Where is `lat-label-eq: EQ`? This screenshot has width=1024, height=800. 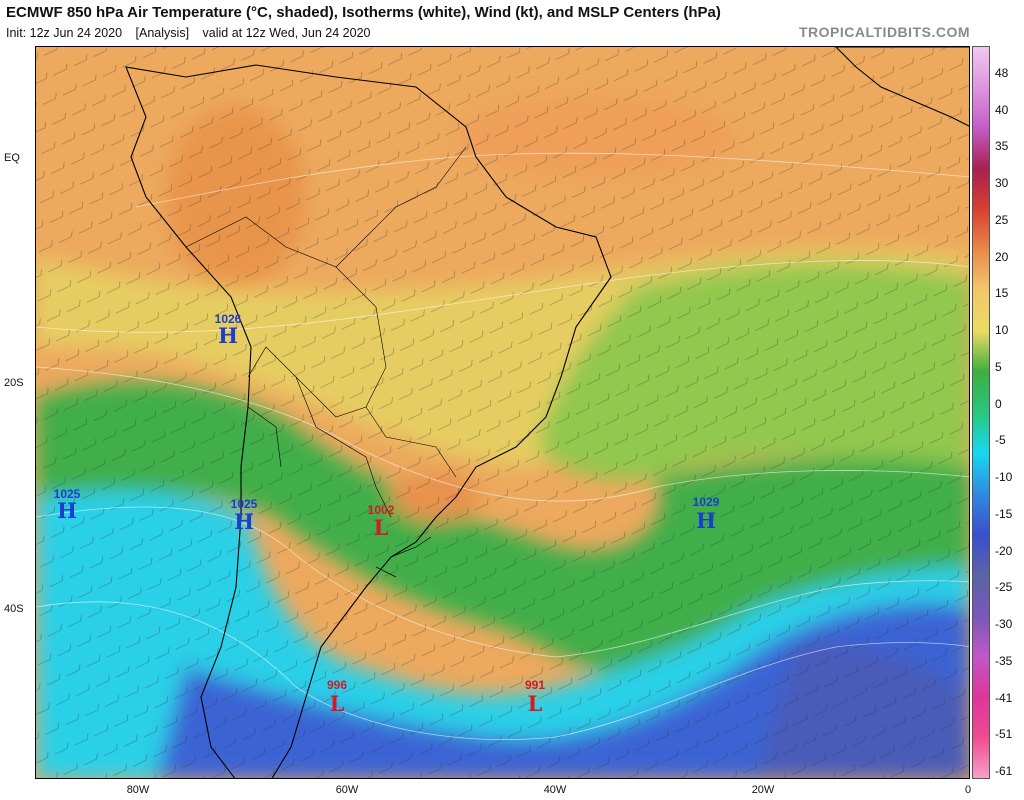
lat-label-eq: EQ is located at coordinates (12, 158).